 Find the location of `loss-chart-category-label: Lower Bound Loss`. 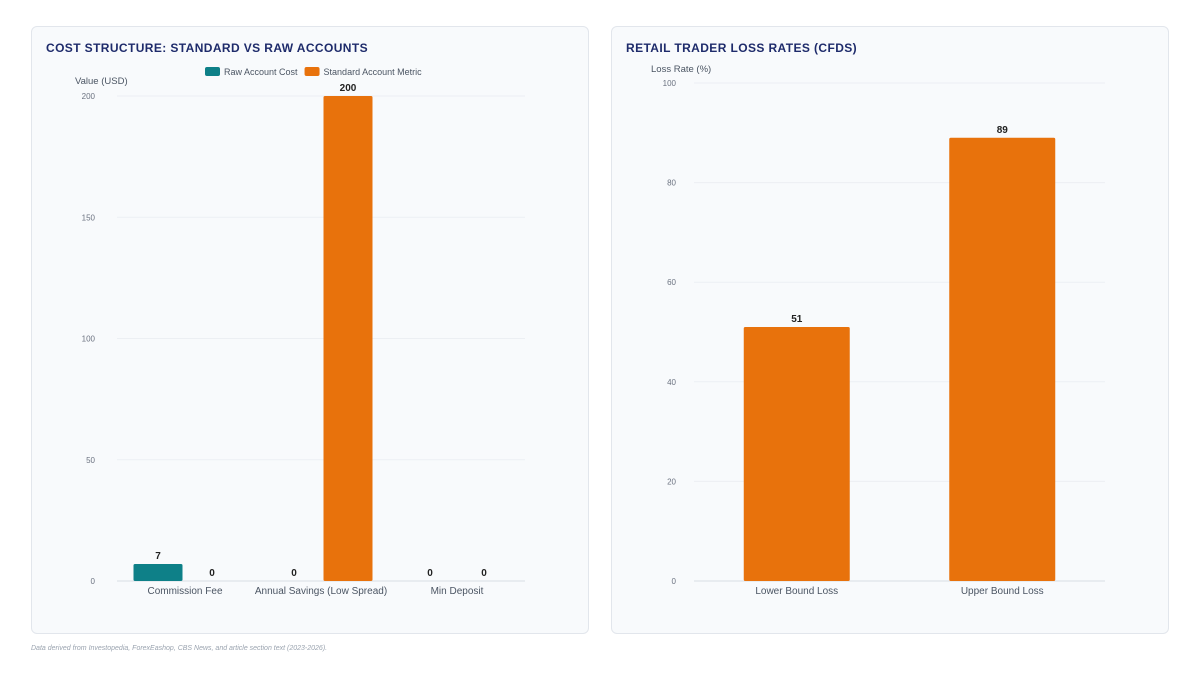

loss-chart-category-label: Lower Bound Loss is located at coordinates (796, 591).